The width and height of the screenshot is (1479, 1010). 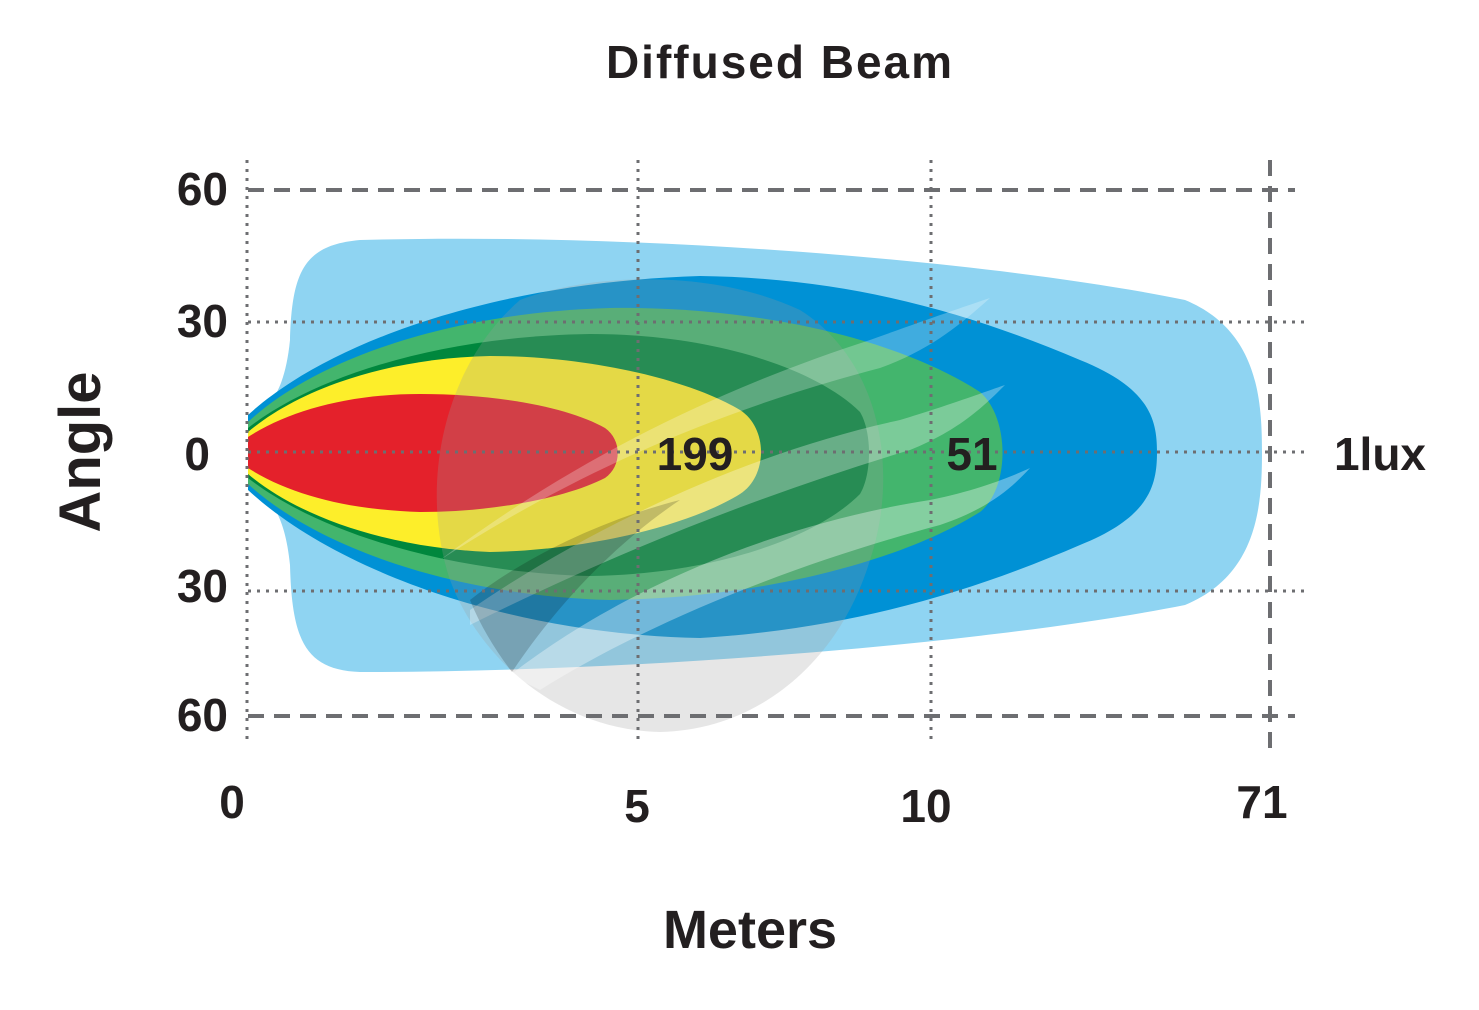 What do you see at coordinates (695, 454) in the screenshot?
I see `beam-label-199: 199` at bounding box center [695, 454].